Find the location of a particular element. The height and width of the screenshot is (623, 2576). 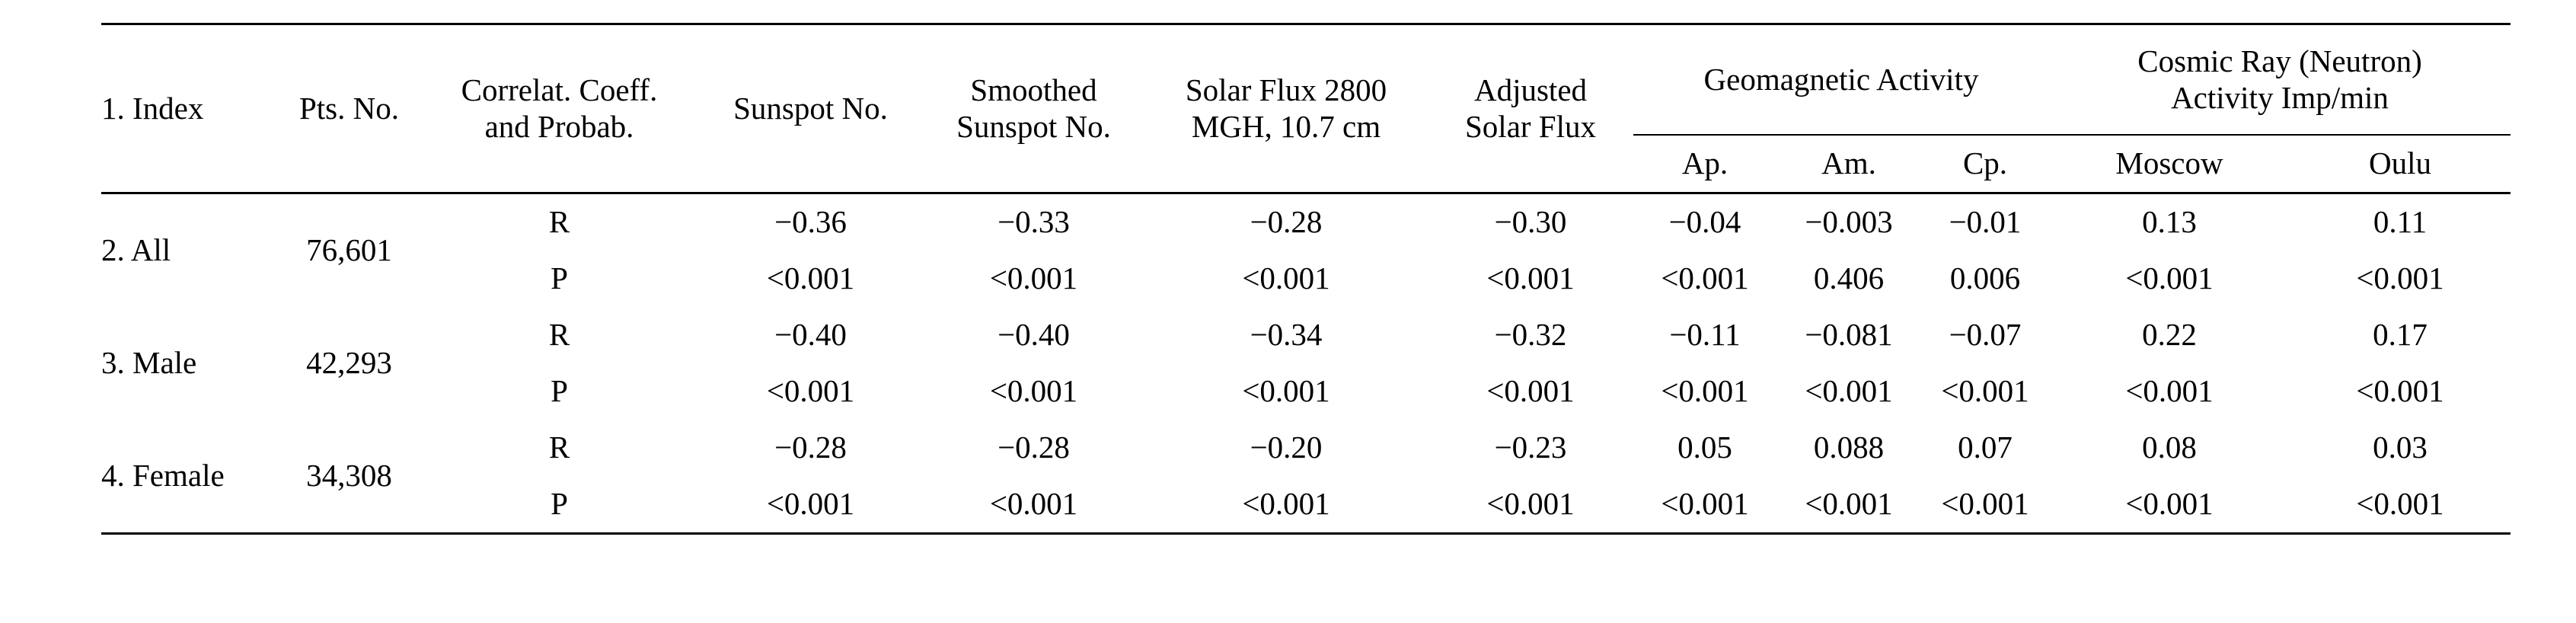

row-group-pts: 42,293 is located at coordinates (349, 363).